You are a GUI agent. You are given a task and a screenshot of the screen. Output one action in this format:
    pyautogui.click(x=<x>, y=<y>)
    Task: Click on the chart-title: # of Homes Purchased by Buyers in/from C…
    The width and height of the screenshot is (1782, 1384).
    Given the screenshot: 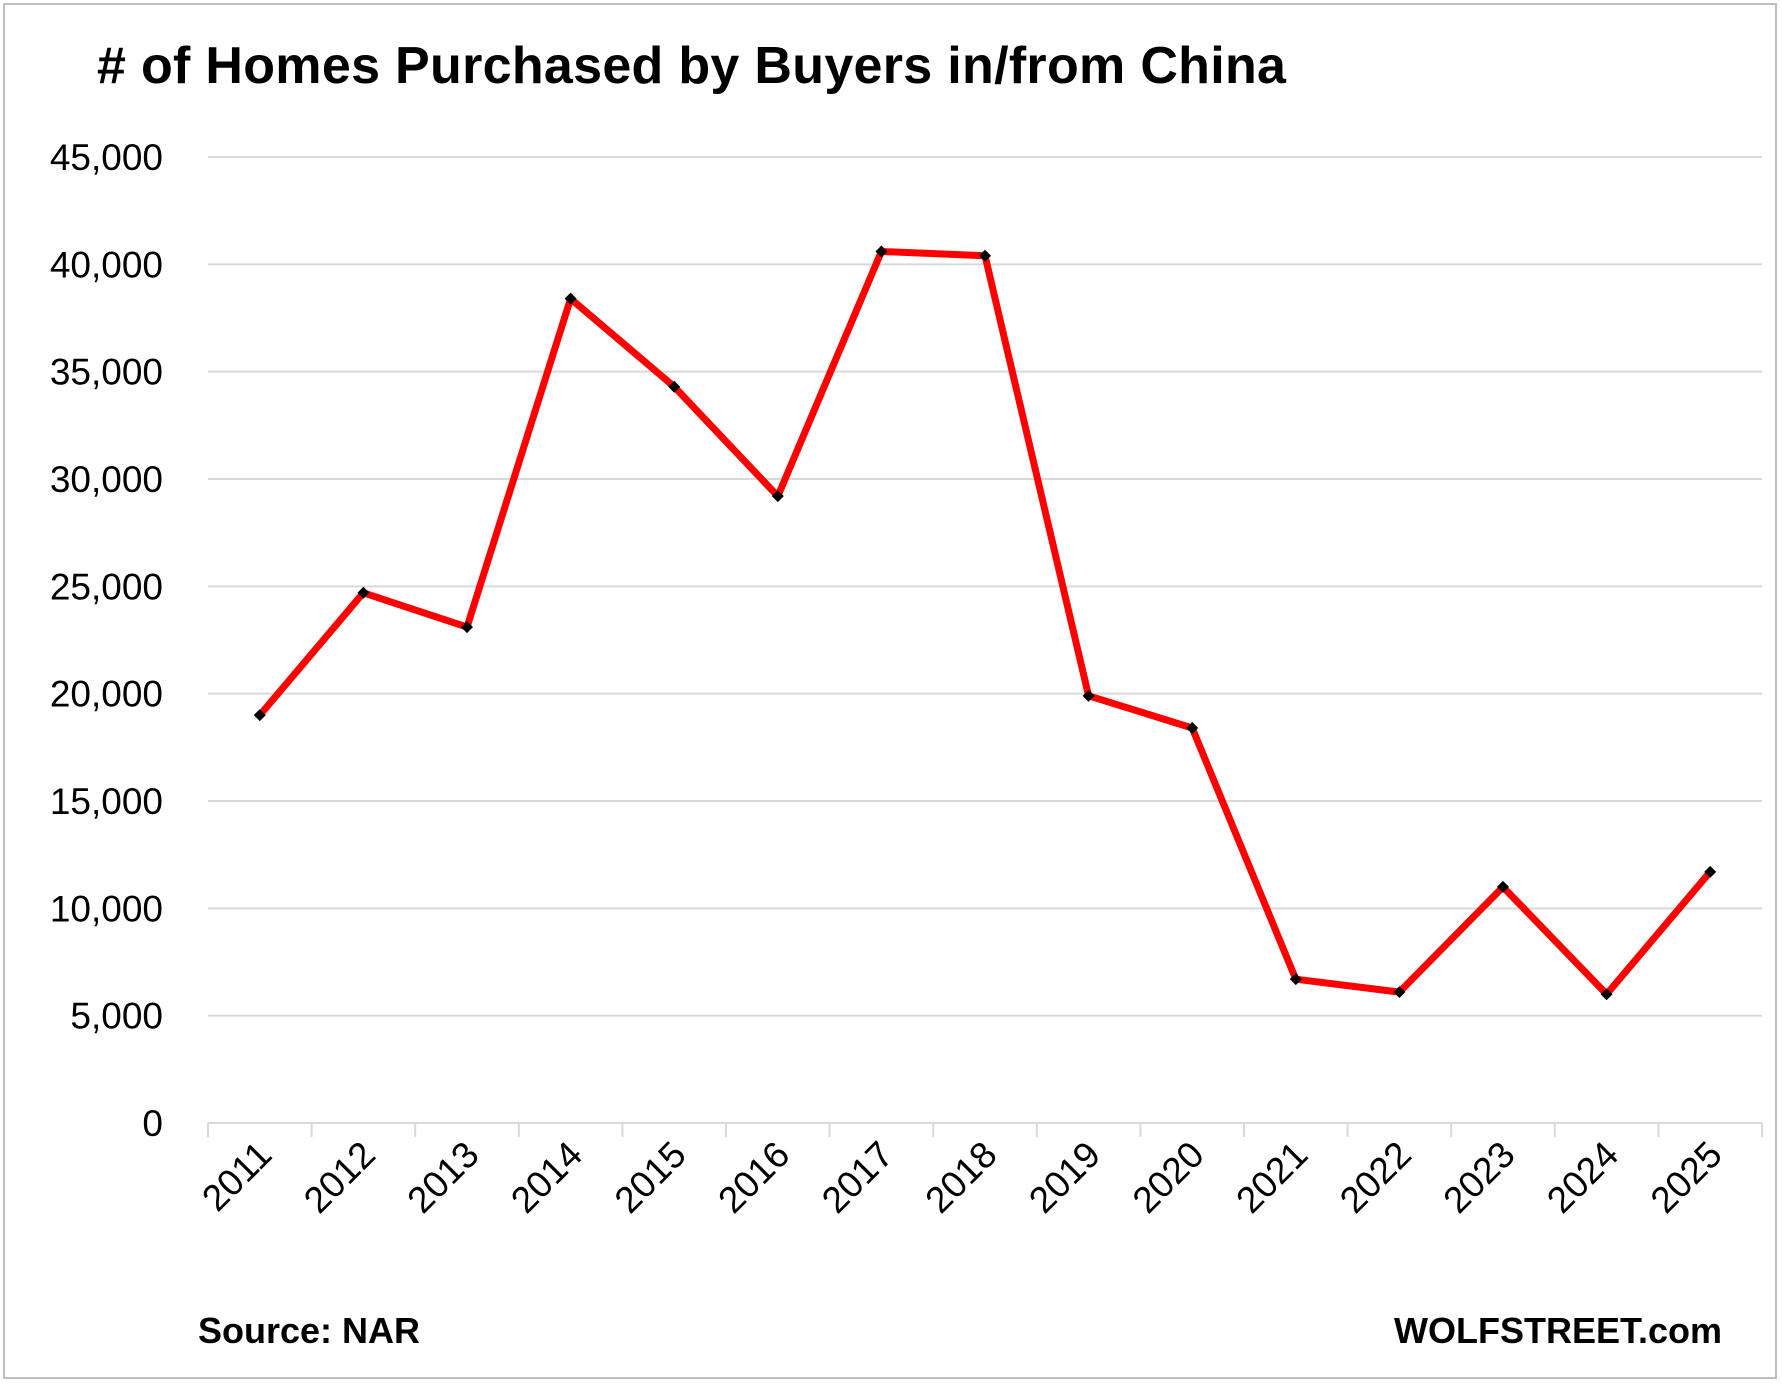 What is the action you would take?
    pyautogui.click(x=692, y=66)
    